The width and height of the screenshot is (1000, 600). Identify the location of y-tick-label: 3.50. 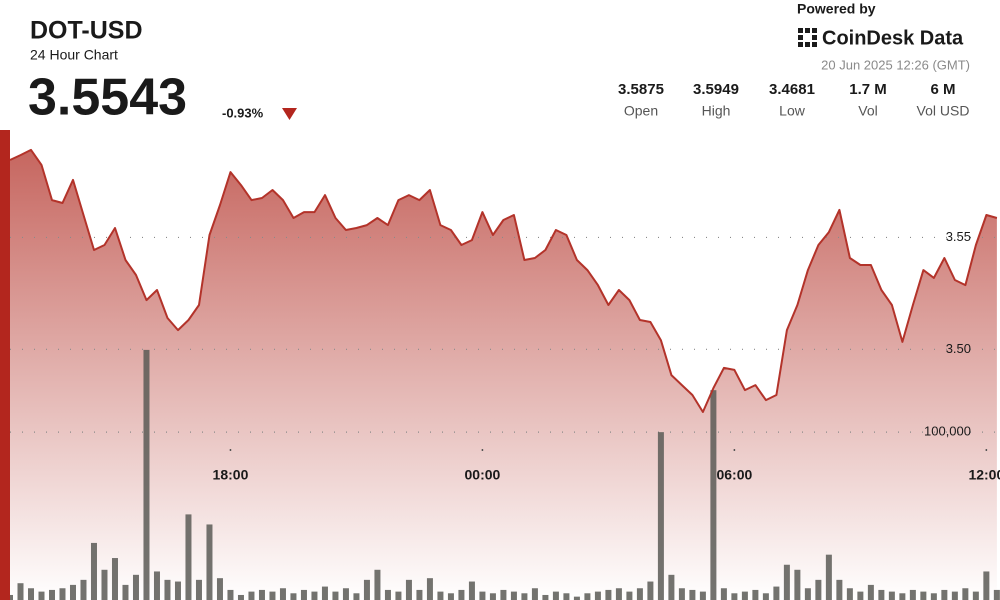
(958, 348).